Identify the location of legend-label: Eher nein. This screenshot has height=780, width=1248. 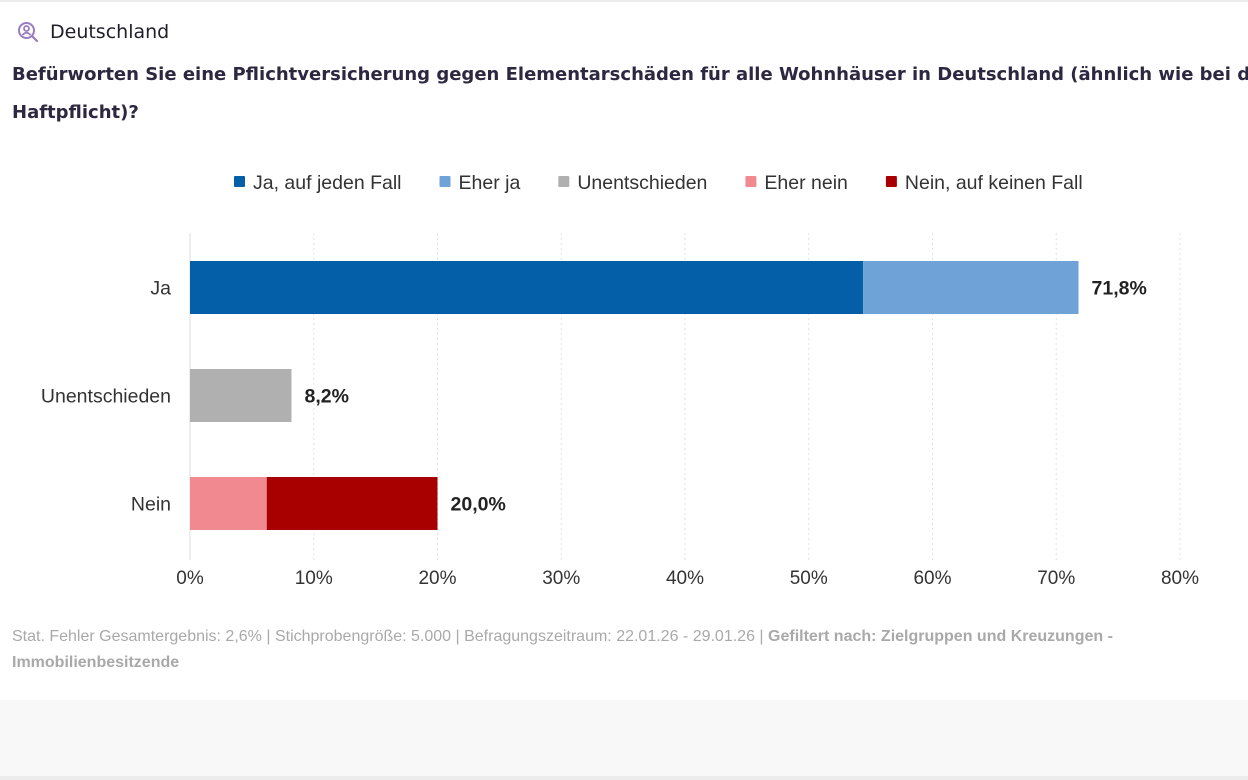
(805, 183).